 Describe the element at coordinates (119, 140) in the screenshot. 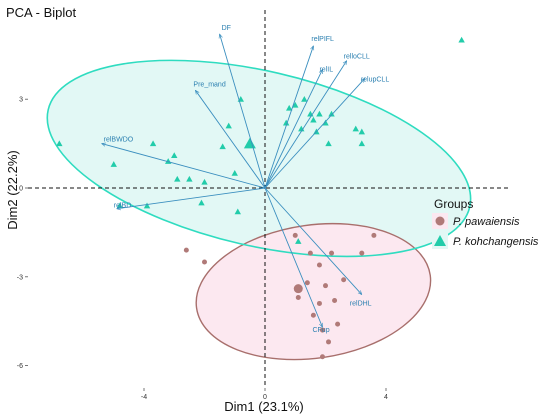

I see `loading-label-relbwdo: relBWDO` at that location.